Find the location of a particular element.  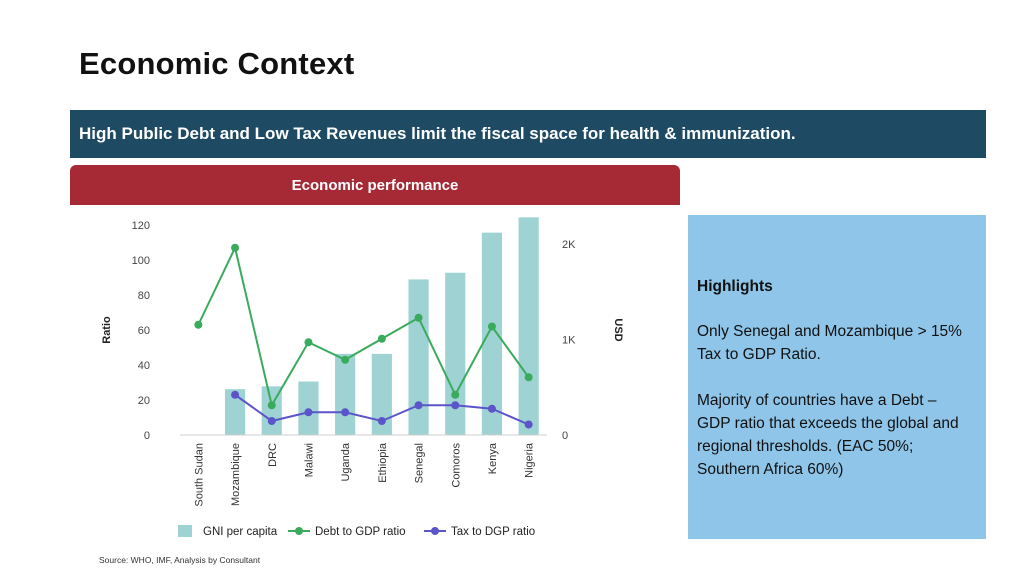

y-right-tick-label: 1K is located at coordinates (569, 341).